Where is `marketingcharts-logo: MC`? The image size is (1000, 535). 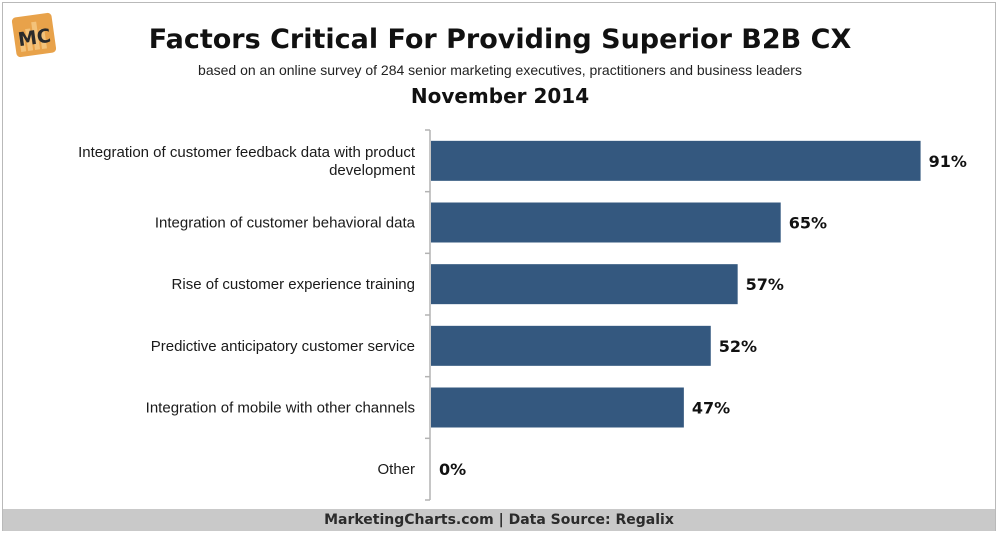 marketingcharts-logo: MC is located at coordinates (34, 35).